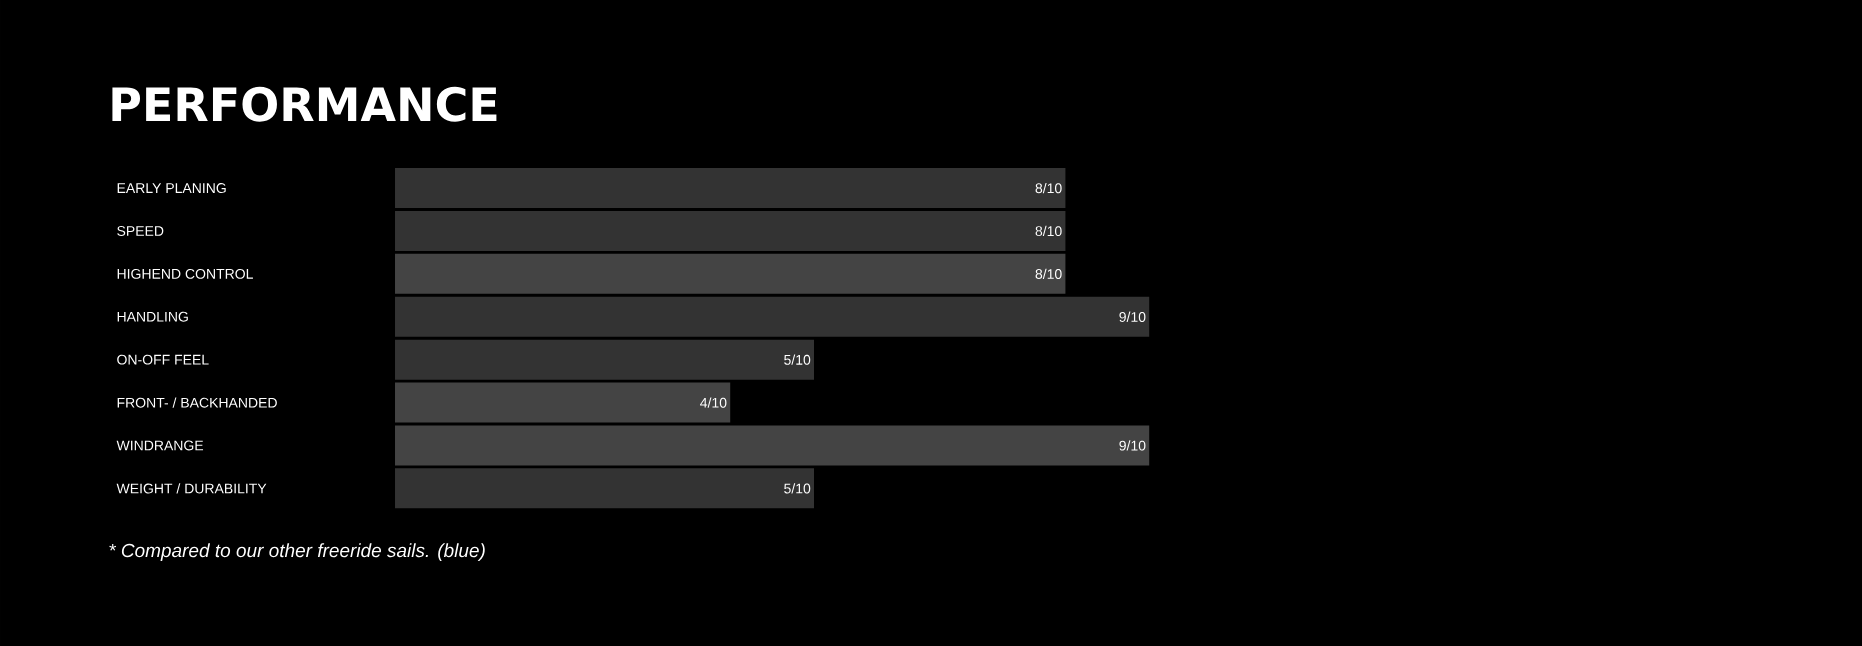  Describe the element at coordinates (185, 273) in the screenshot. I see `y-tick-label: HIGHEND CONTROL` at that location.